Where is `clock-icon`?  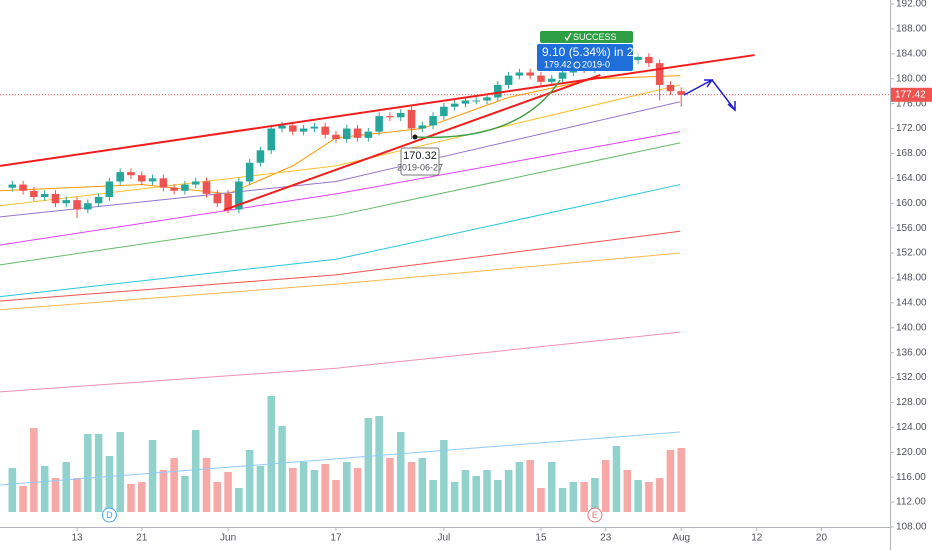 clock-icon is located at coordinates (577, 65).